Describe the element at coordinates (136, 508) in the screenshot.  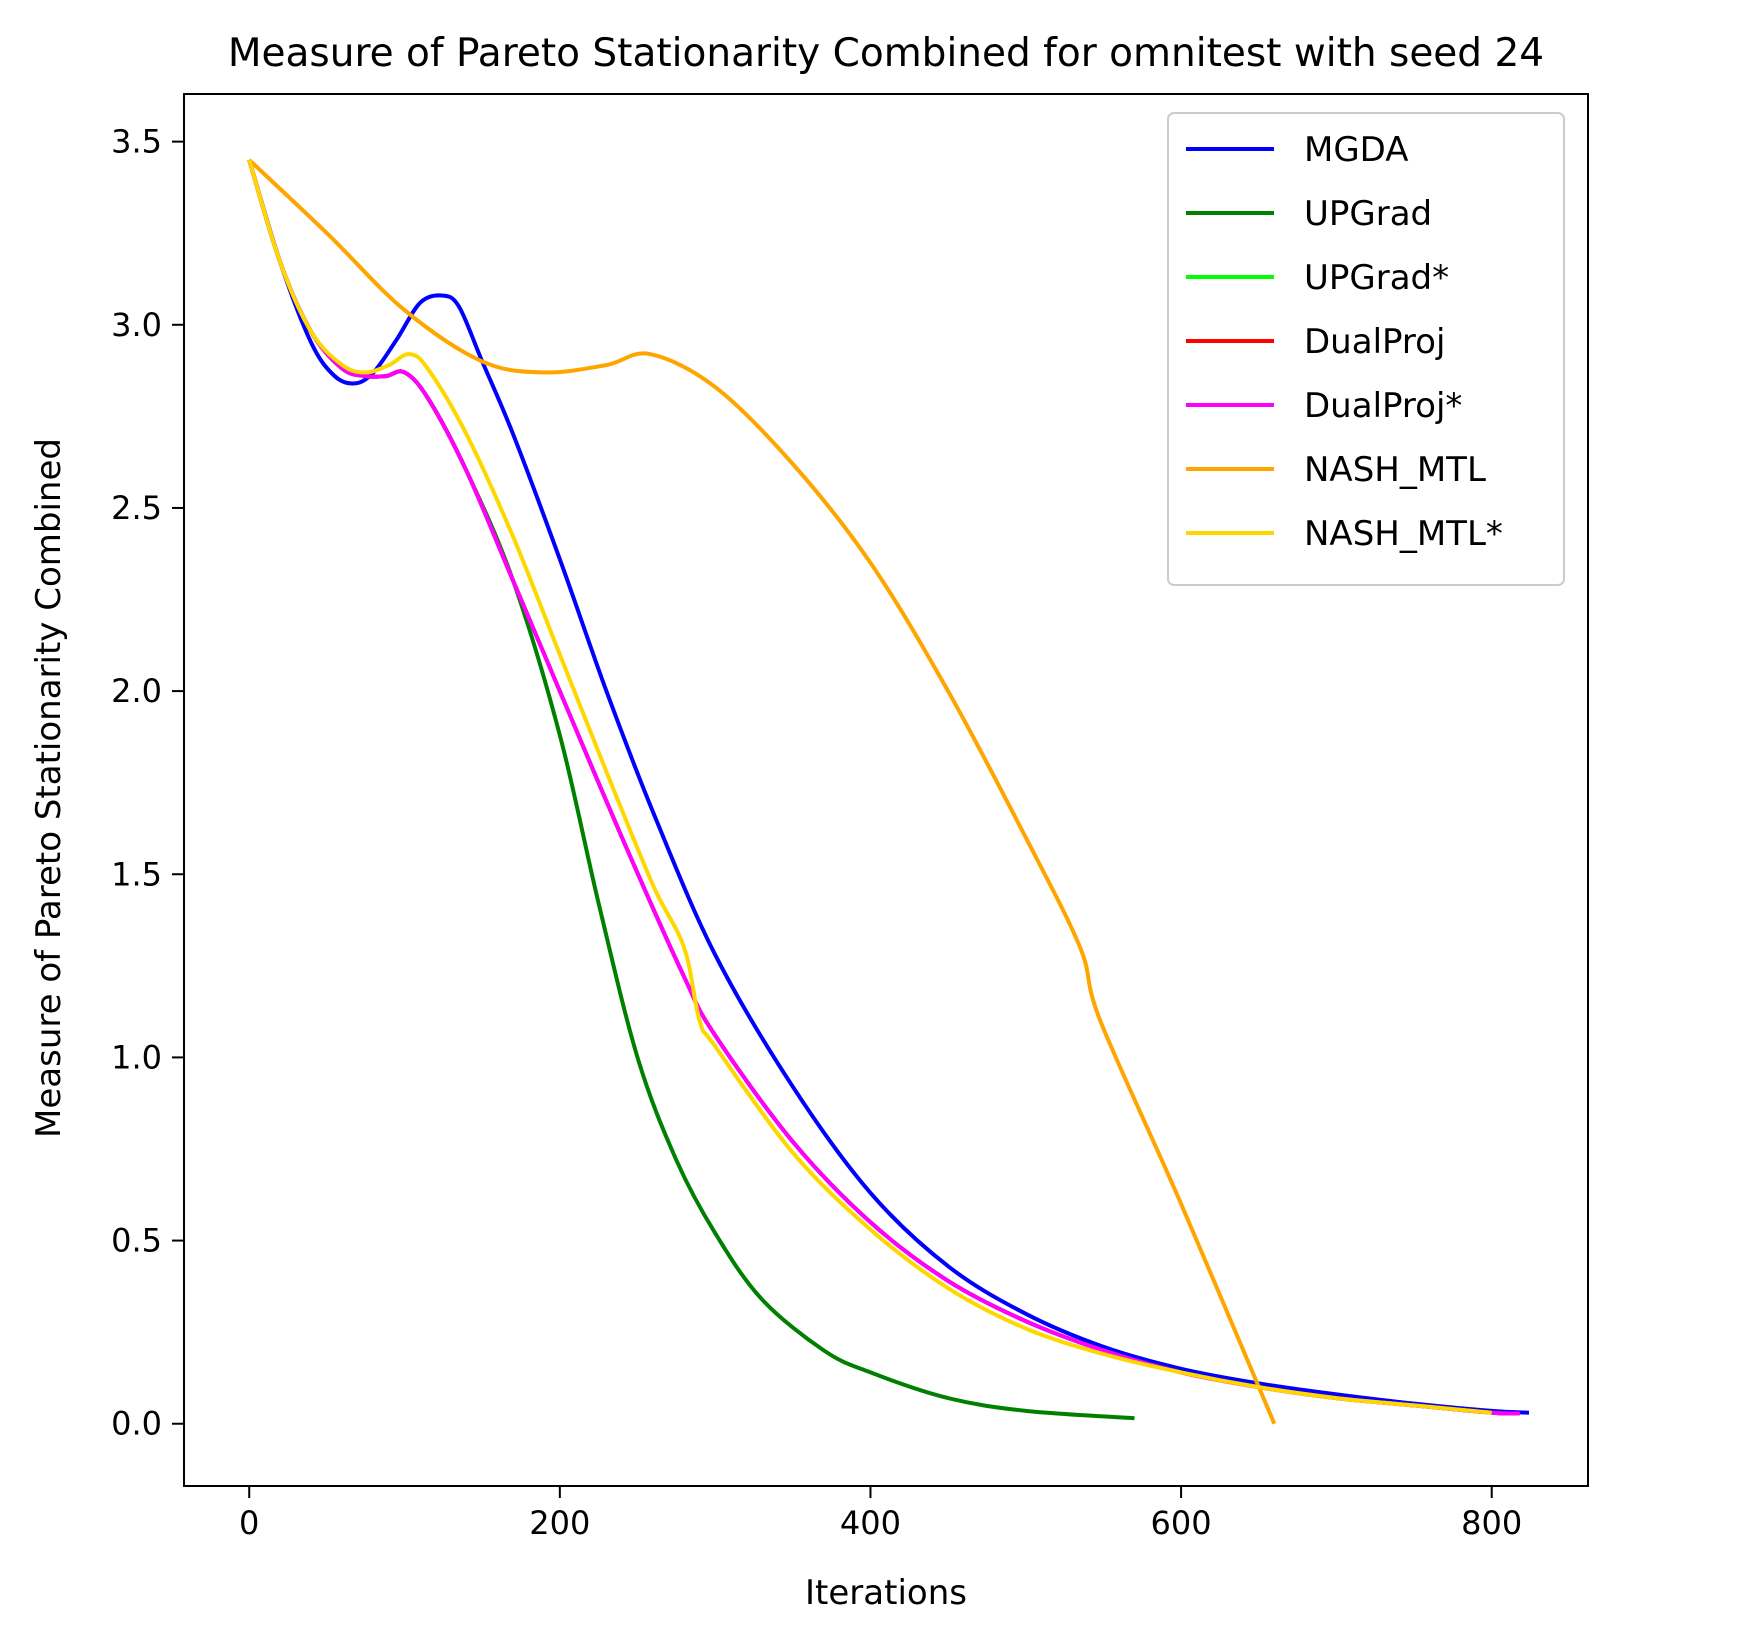
I see `y-tick-label: 2.5` at that location.